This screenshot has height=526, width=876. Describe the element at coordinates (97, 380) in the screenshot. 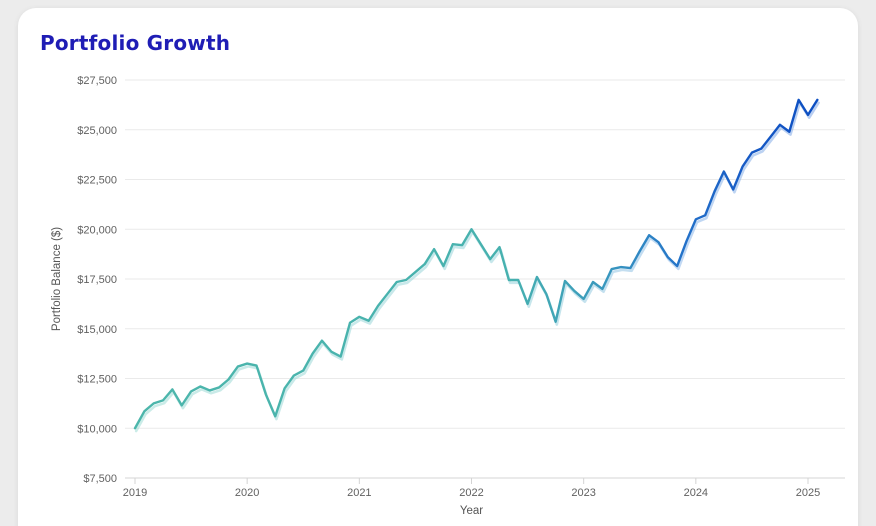

I see `svg-text: $12,500` at that location.